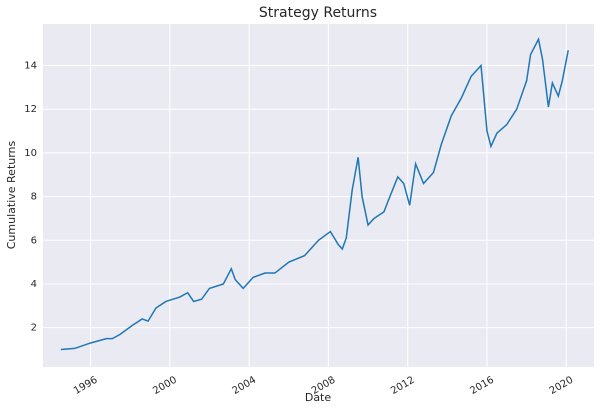  What do you see at coordinates (318, 397) in the screenshot?
I see `x-axis-label: Date` at bounding box center [318, 397].